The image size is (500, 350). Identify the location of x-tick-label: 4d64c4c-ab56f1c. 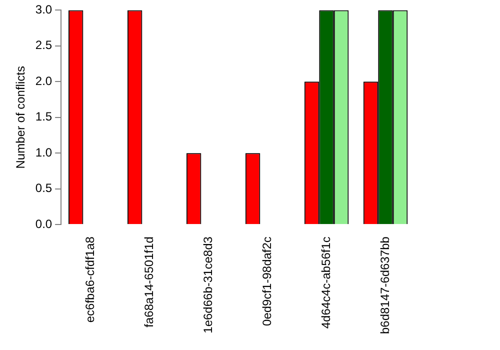
(325, 282).